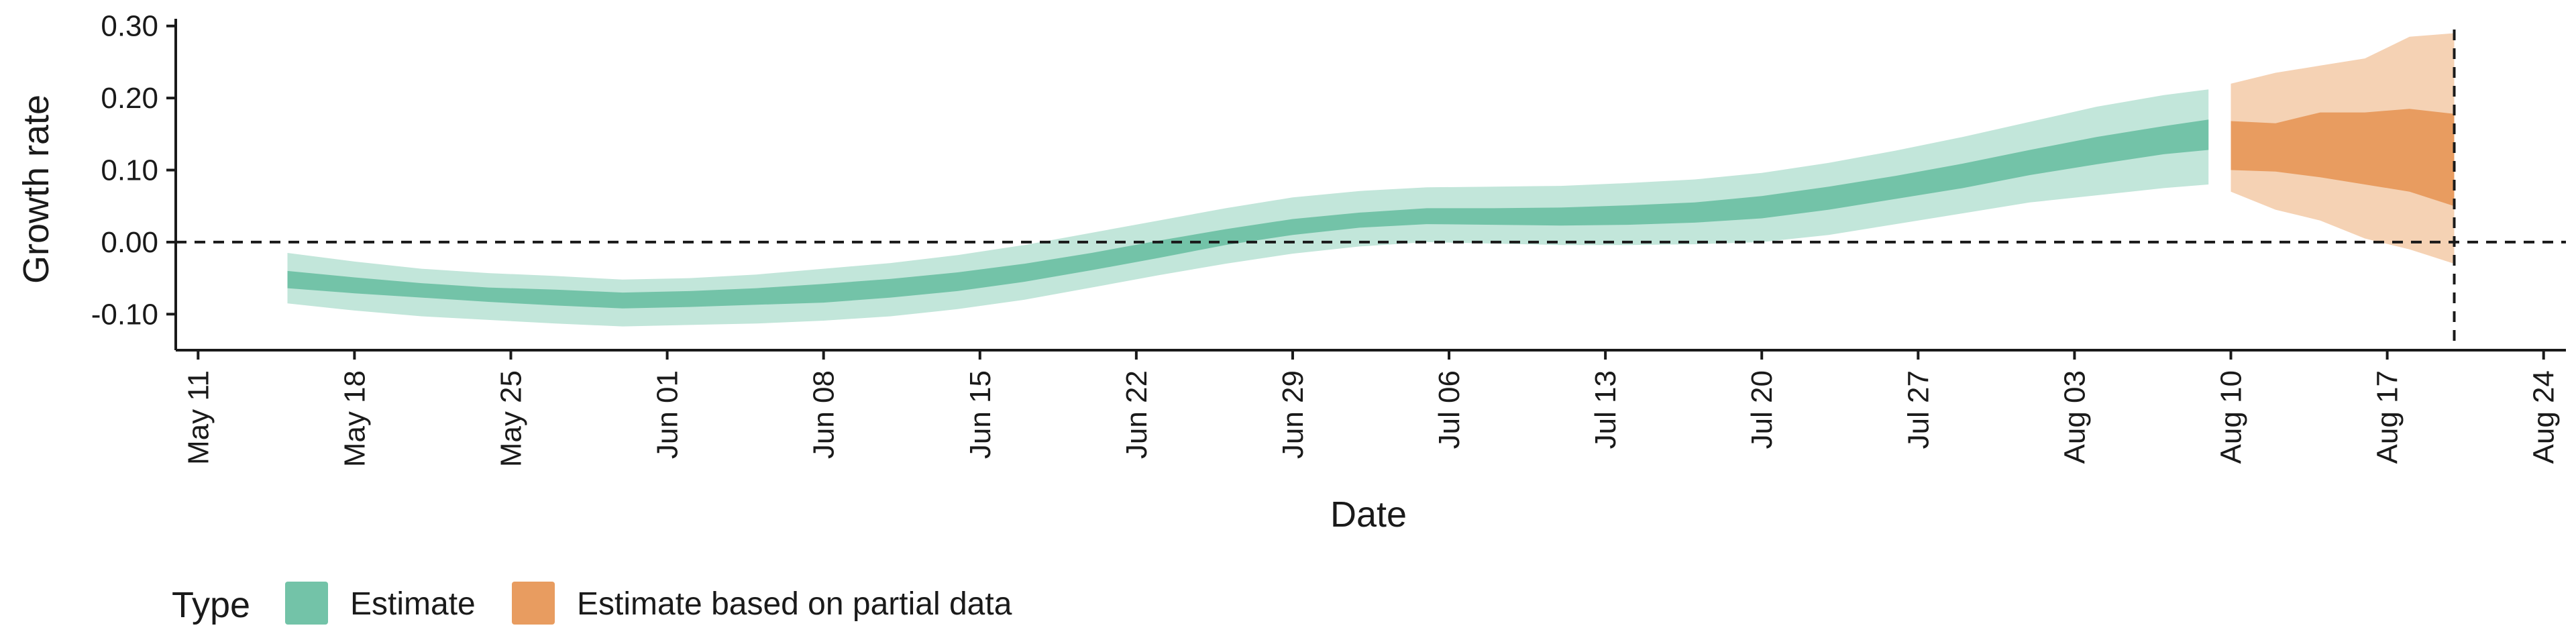 The height and width of the screenshot is (644, 2576). Describe the element at coordinates (2544, 417) in the screenshot. I see `x-tick-label: Aug 24` at that location.